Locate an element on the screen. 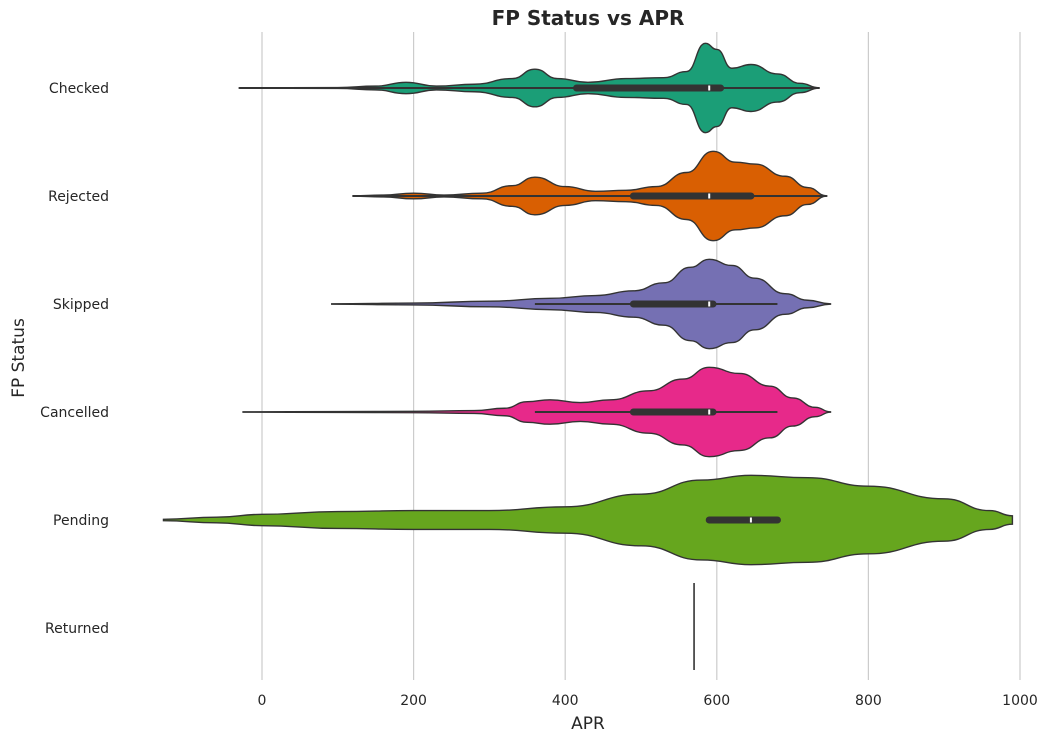 This screenshot has width=1063, height=743. chart-title: FP Status vs APR is located at coordinates (588, 18).